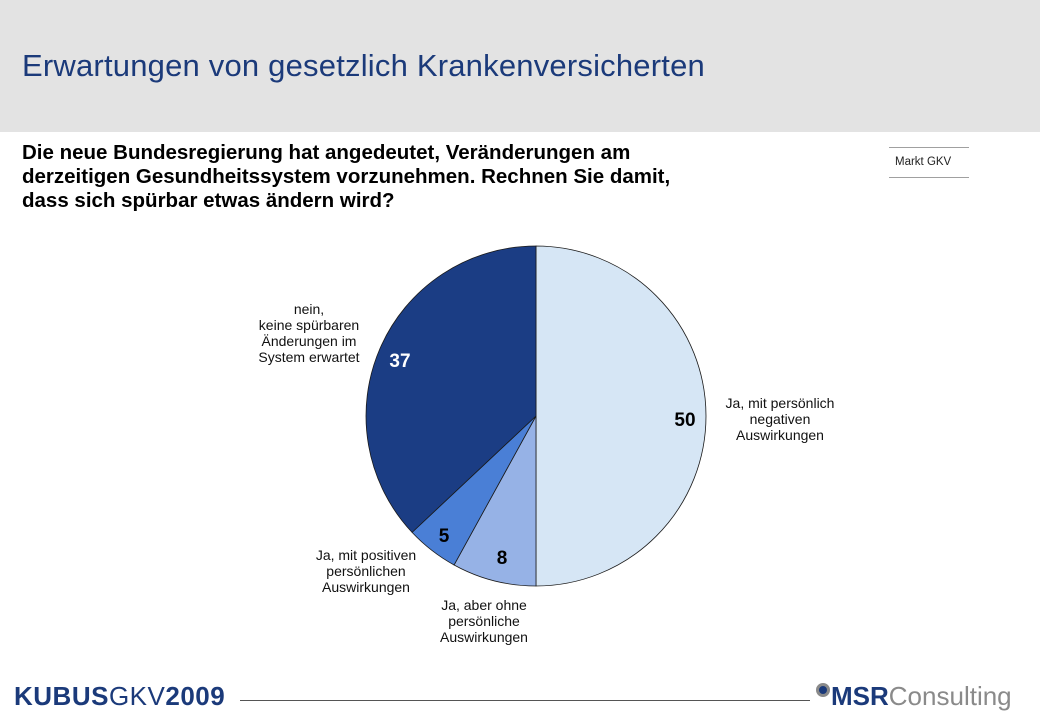 Image resolution: width=1040 pixels, height=720 pixels. Describe the element at coordinates (309, 325) in the screenshot. I see `slice-category-label: keine spürbaren` at that location.